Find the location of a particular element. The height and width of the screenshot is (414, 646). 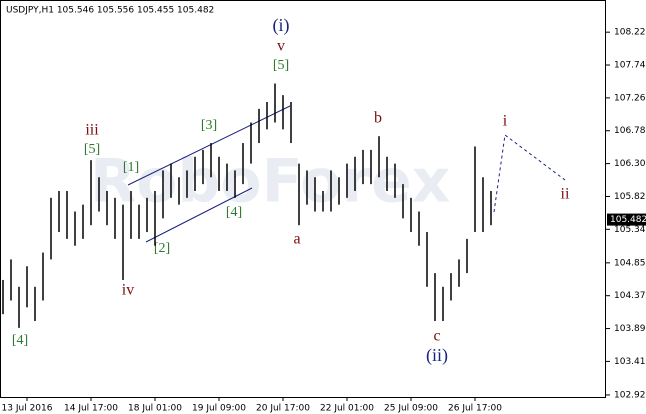

y-tick-label: 103.890 is located at coordinates (630, 329).